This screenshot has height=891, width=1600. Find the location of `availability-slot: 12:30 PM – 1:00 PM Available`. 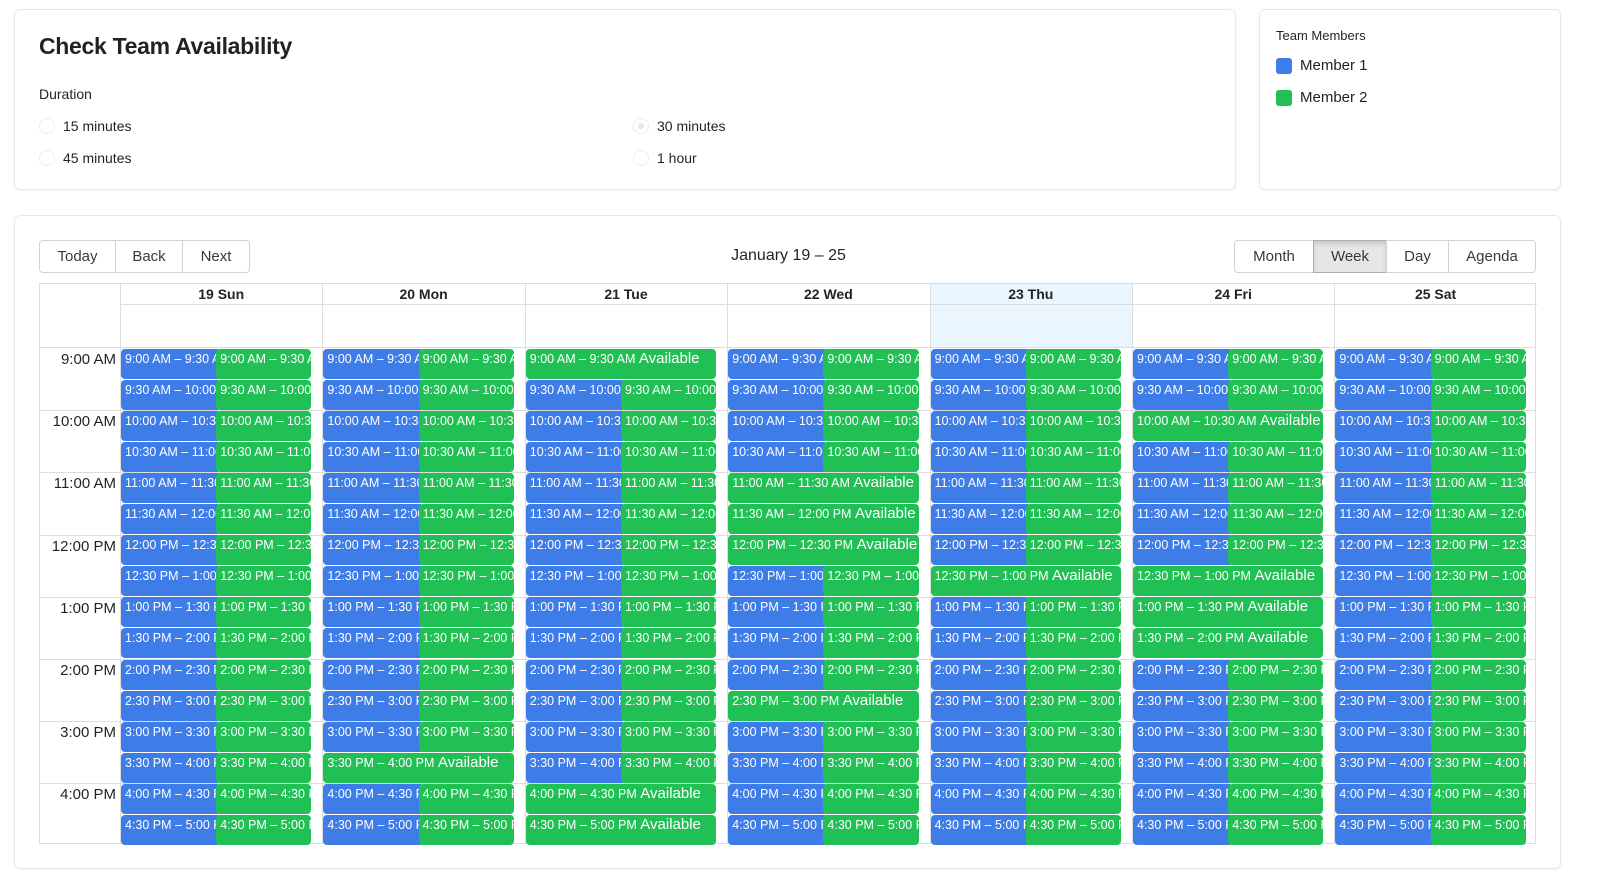

availability-slot: 12:30 PM – 1:00 PM Available is located at coordinates (1228, 581).